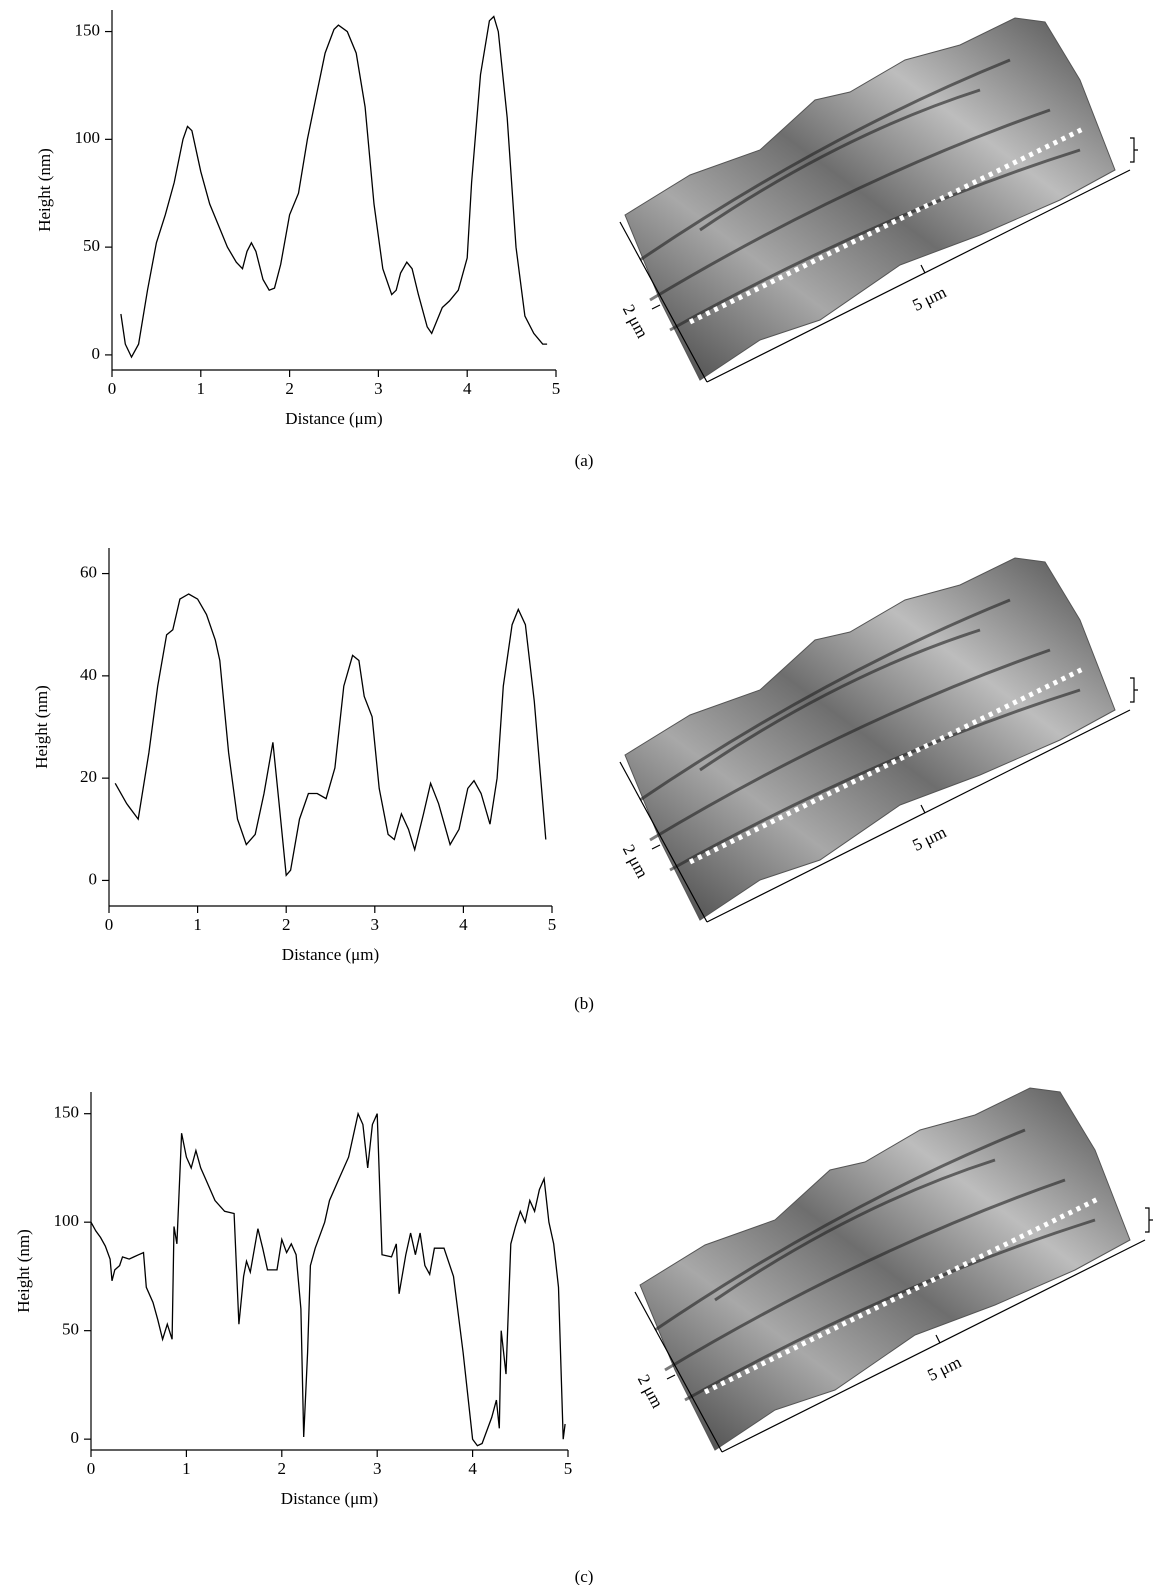  What do you see at coordinates (88, 776) in the screenshot?
I see `y-tick-label: 20` at bounding box center [88, 776].